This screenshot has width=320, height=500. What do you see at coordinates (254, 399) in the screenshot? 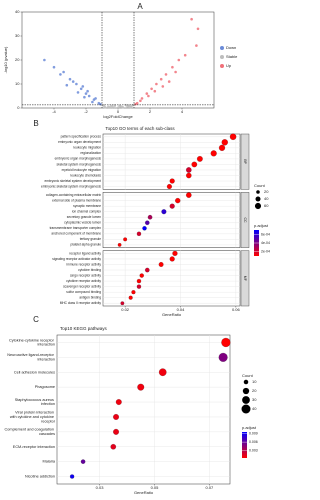
I see `legend-label: 30` at bounding box center [254, 399].